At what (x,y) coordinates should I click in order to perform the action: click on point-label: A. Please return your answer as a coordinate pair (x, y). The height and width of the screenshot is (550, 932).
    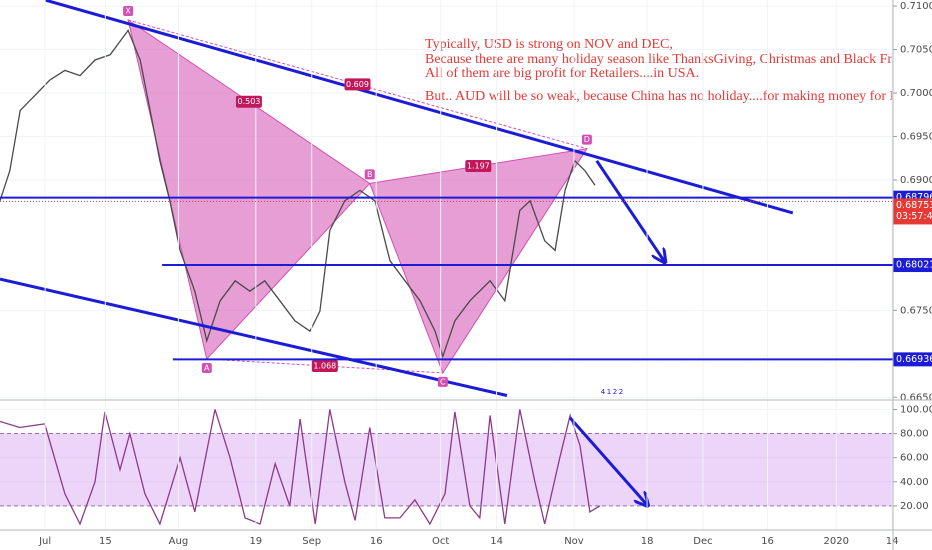
    Looking at the image, I should click on (207, 368).